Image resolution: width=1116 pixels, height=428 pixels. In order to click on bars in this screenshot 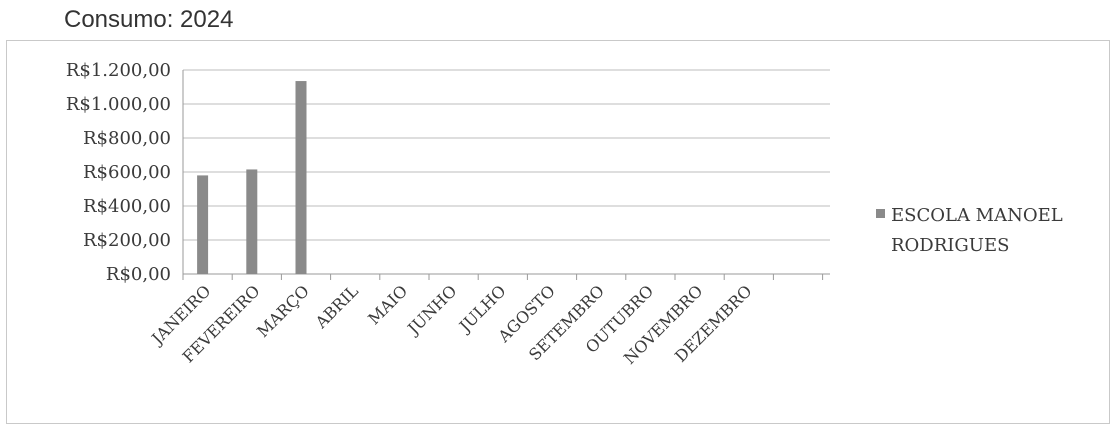, I will do `click(252, 177)`.